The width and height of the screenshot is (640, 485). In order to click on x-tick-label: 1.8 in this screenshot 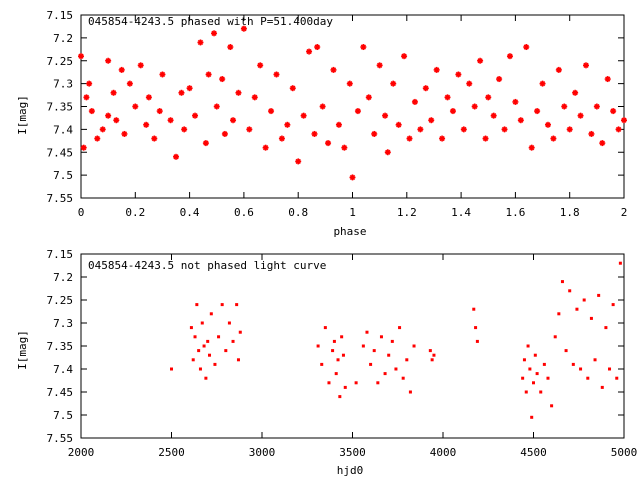, I will do `click(570, 212)`.